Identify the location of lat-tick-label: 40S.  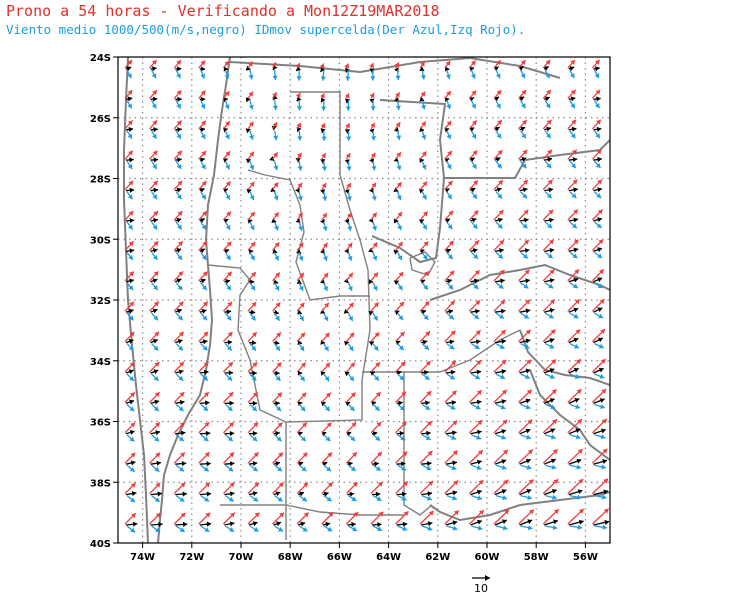
(100, 544).